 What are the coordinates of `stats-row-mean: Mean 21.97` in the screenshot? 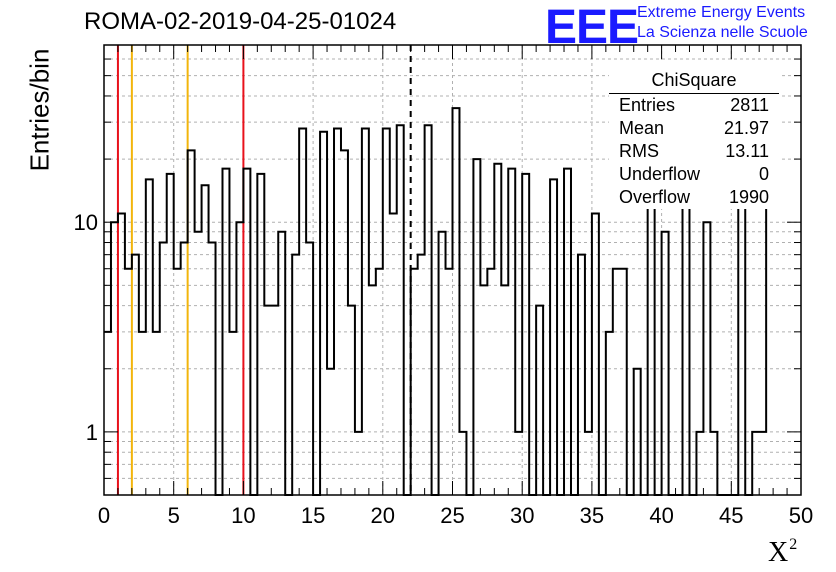 It's located at (694, 128).